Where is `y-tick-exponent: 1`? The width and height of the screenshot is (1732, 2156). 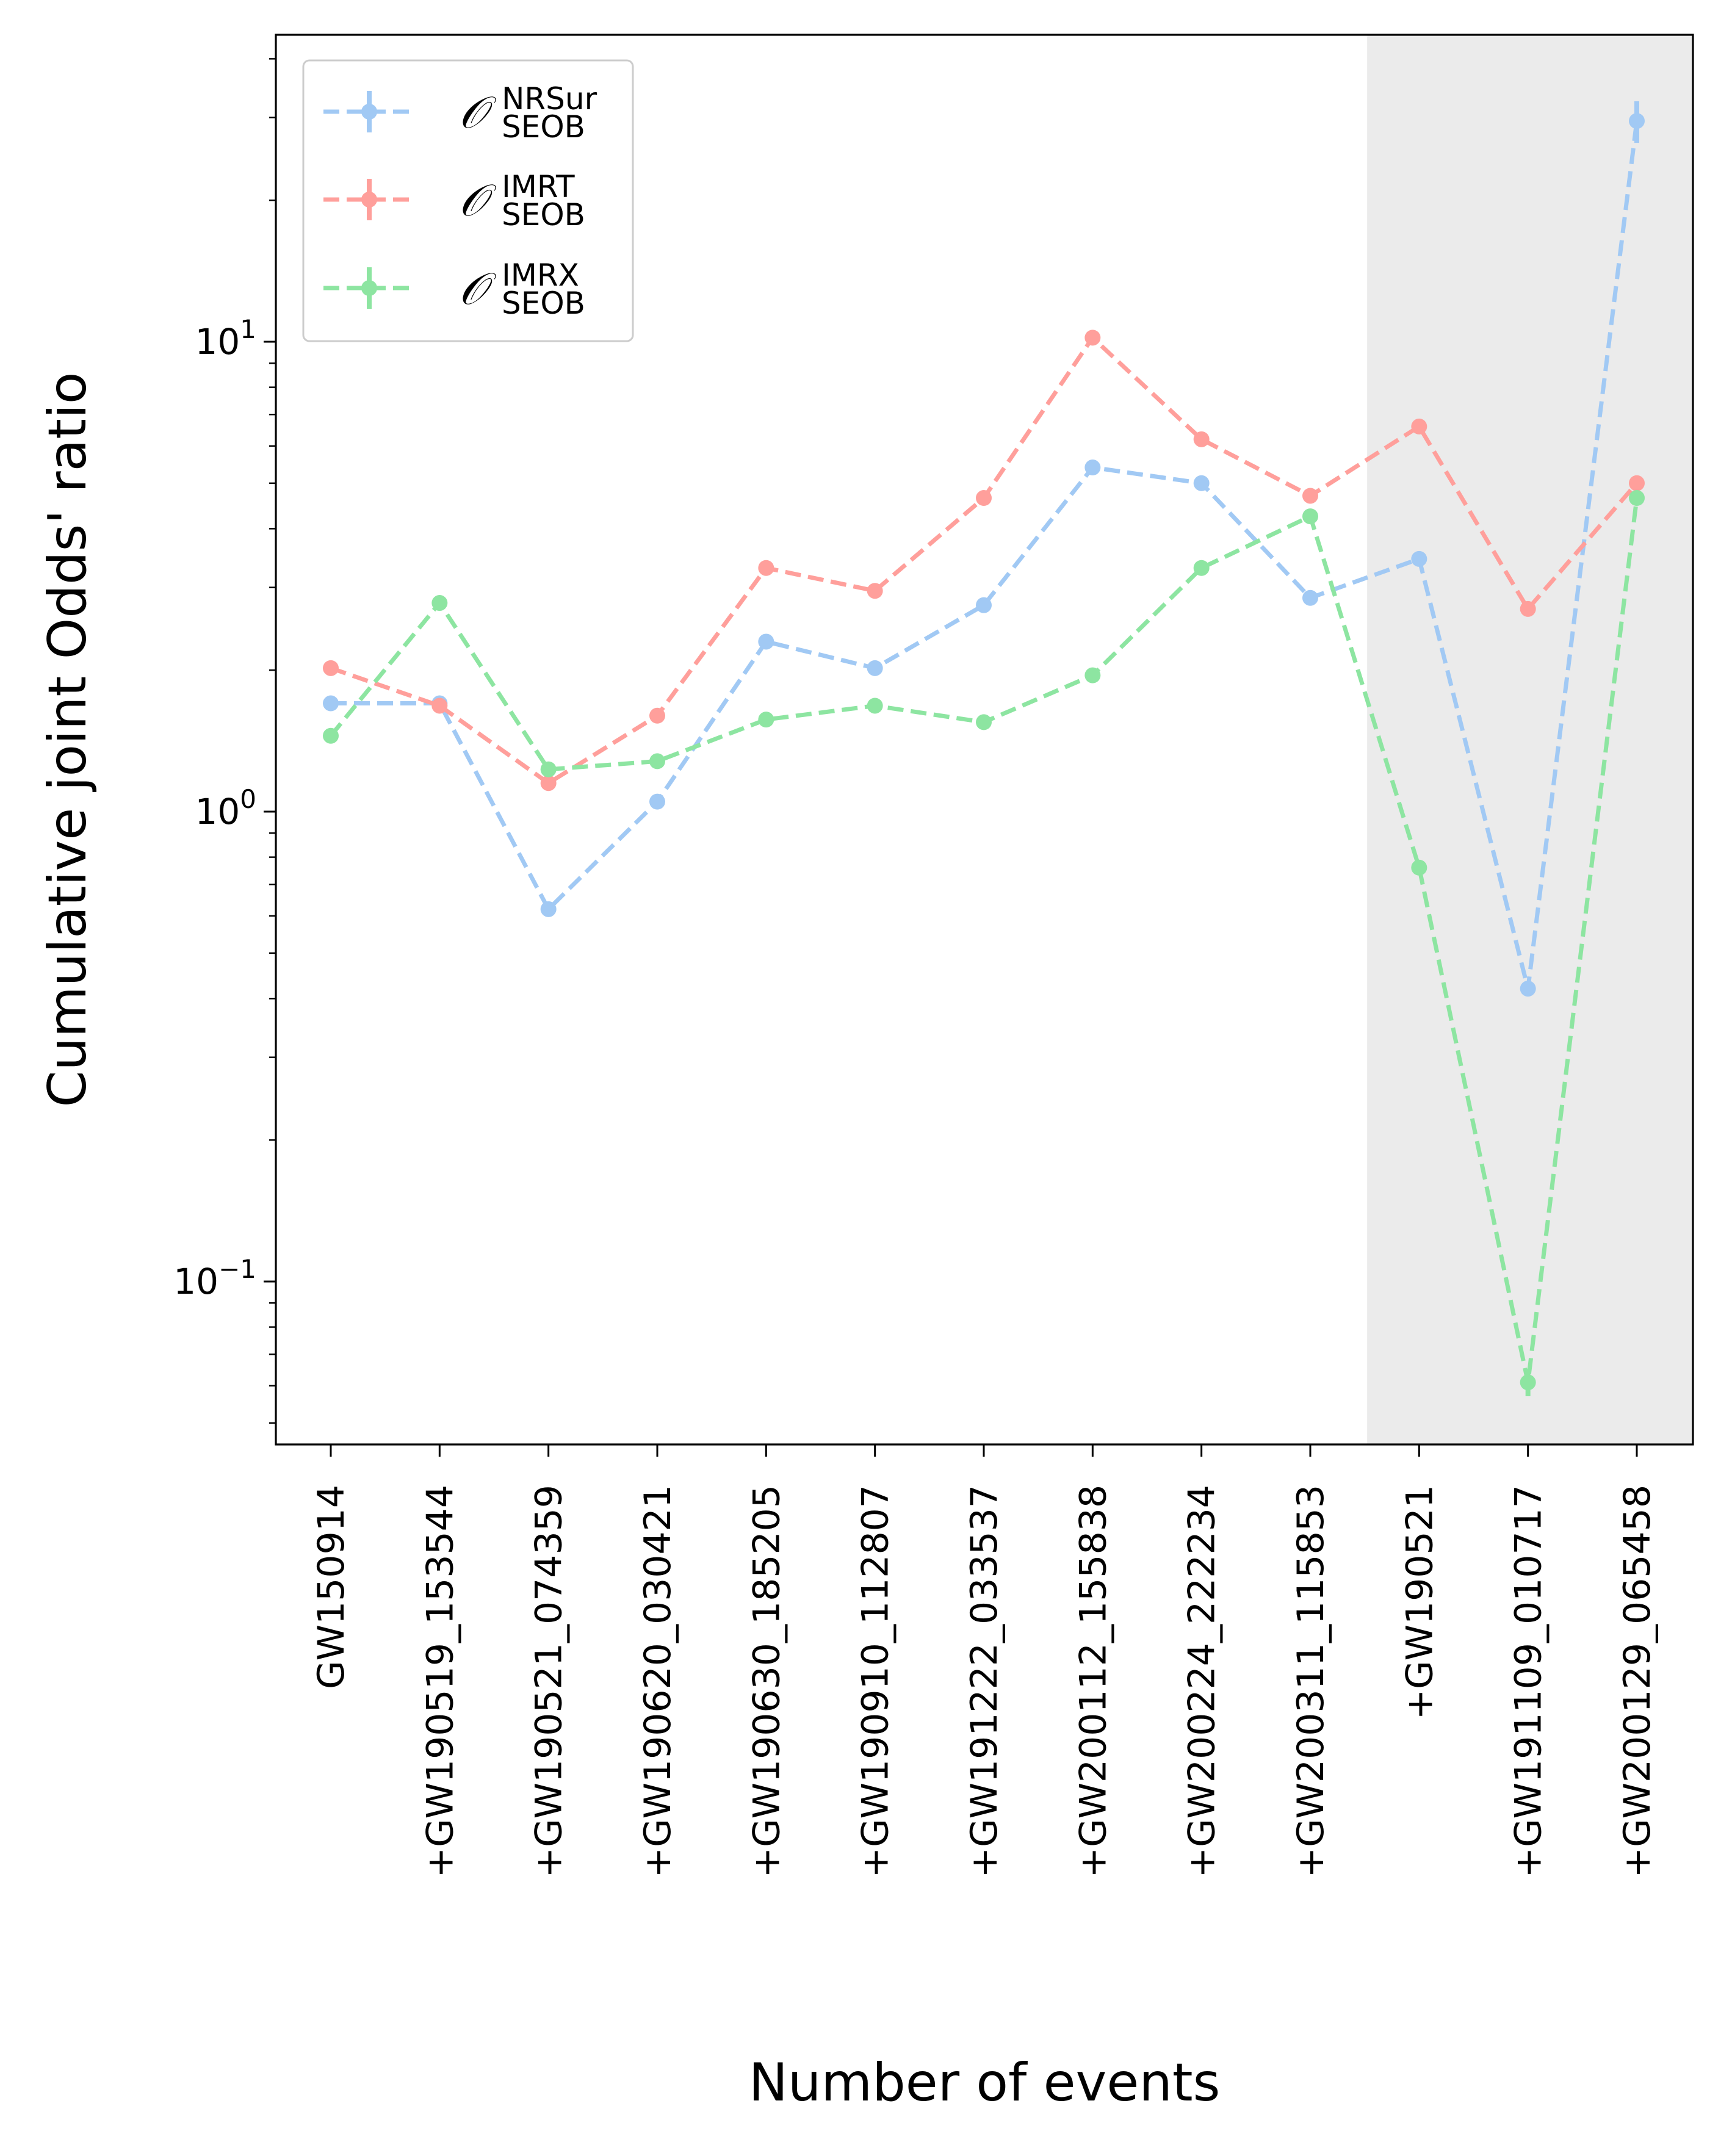
y-tick-exponent: 1 is located at coordinates (248, 329).